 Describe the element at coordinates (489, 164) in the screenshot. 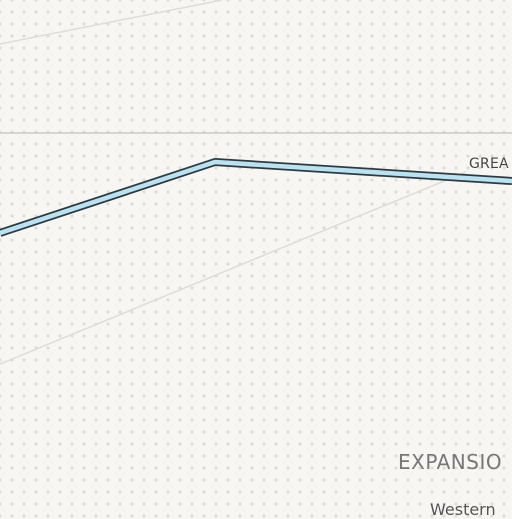

I see `road-label: GREA` at that location.